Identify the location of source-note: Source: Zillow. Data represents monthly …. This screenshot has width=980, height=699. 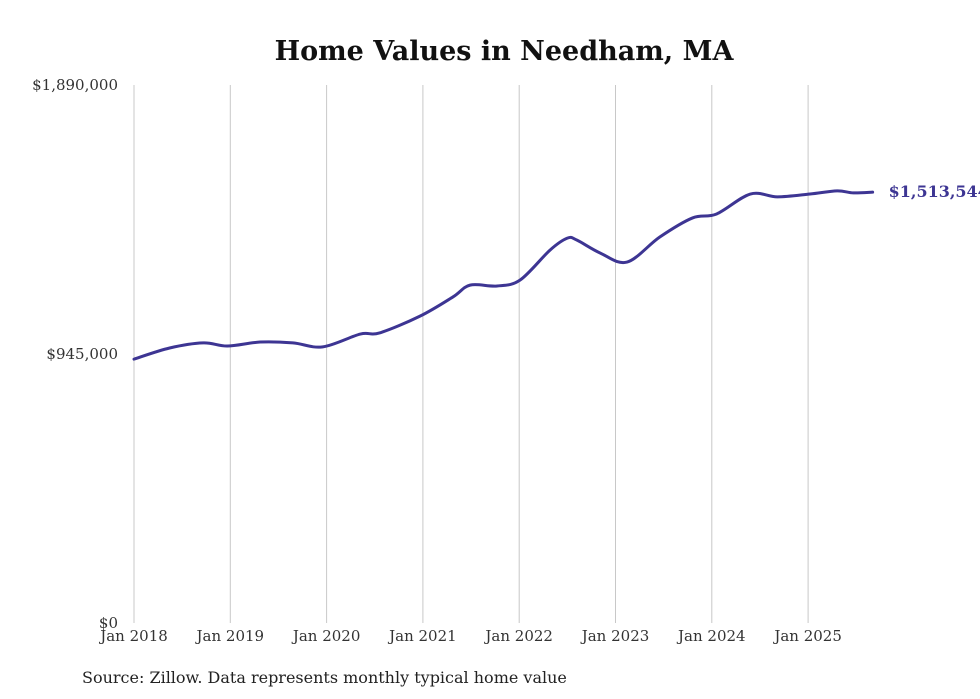
(324, 677).